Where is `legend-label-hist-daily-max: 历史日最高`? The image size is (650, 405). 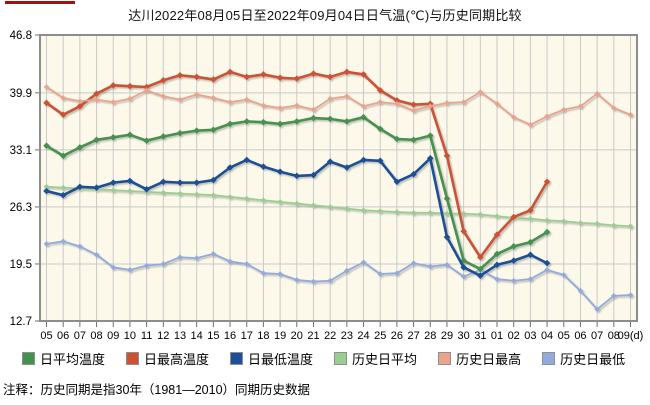
legend-label-hist-daily-max: 历史日最高 is located at coordinates (489, 359).